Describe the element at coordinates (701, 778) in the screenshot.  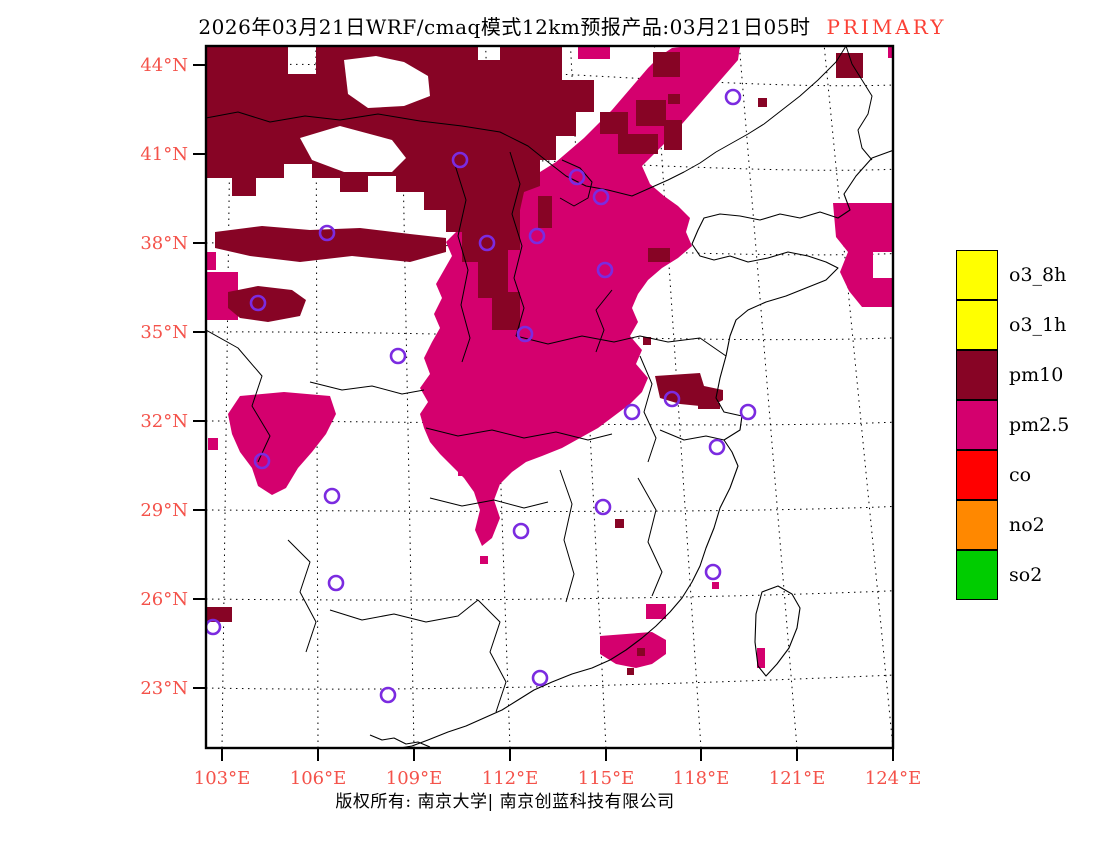
I see `lon-tick-label: 118°E` at that location.